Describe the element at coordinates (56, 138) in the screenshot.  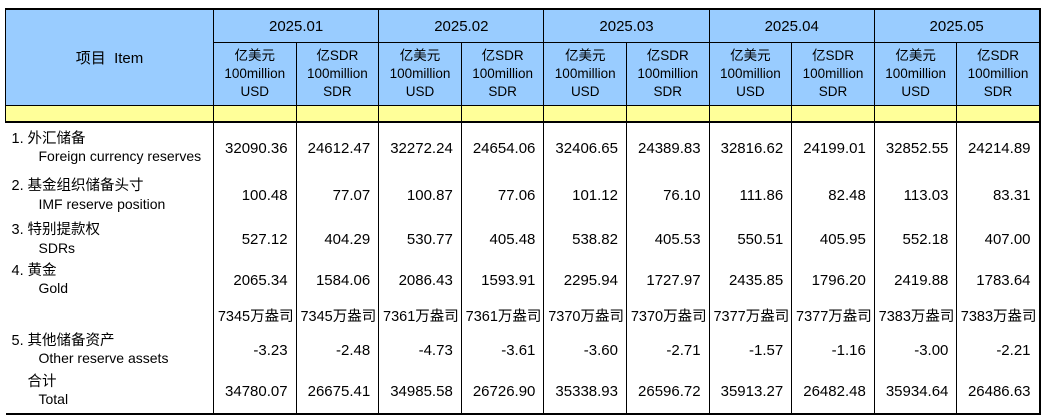
I see `row-label-zh: 外汇储备` at that location.